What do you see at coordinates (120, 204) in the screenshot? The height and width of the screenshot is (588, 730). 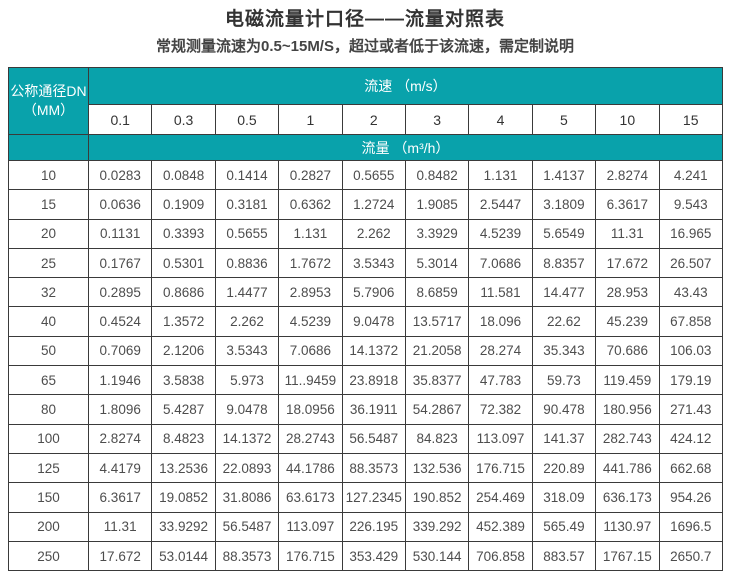 I see `flow-value: 0.0636` at bounding box center [120, 204].